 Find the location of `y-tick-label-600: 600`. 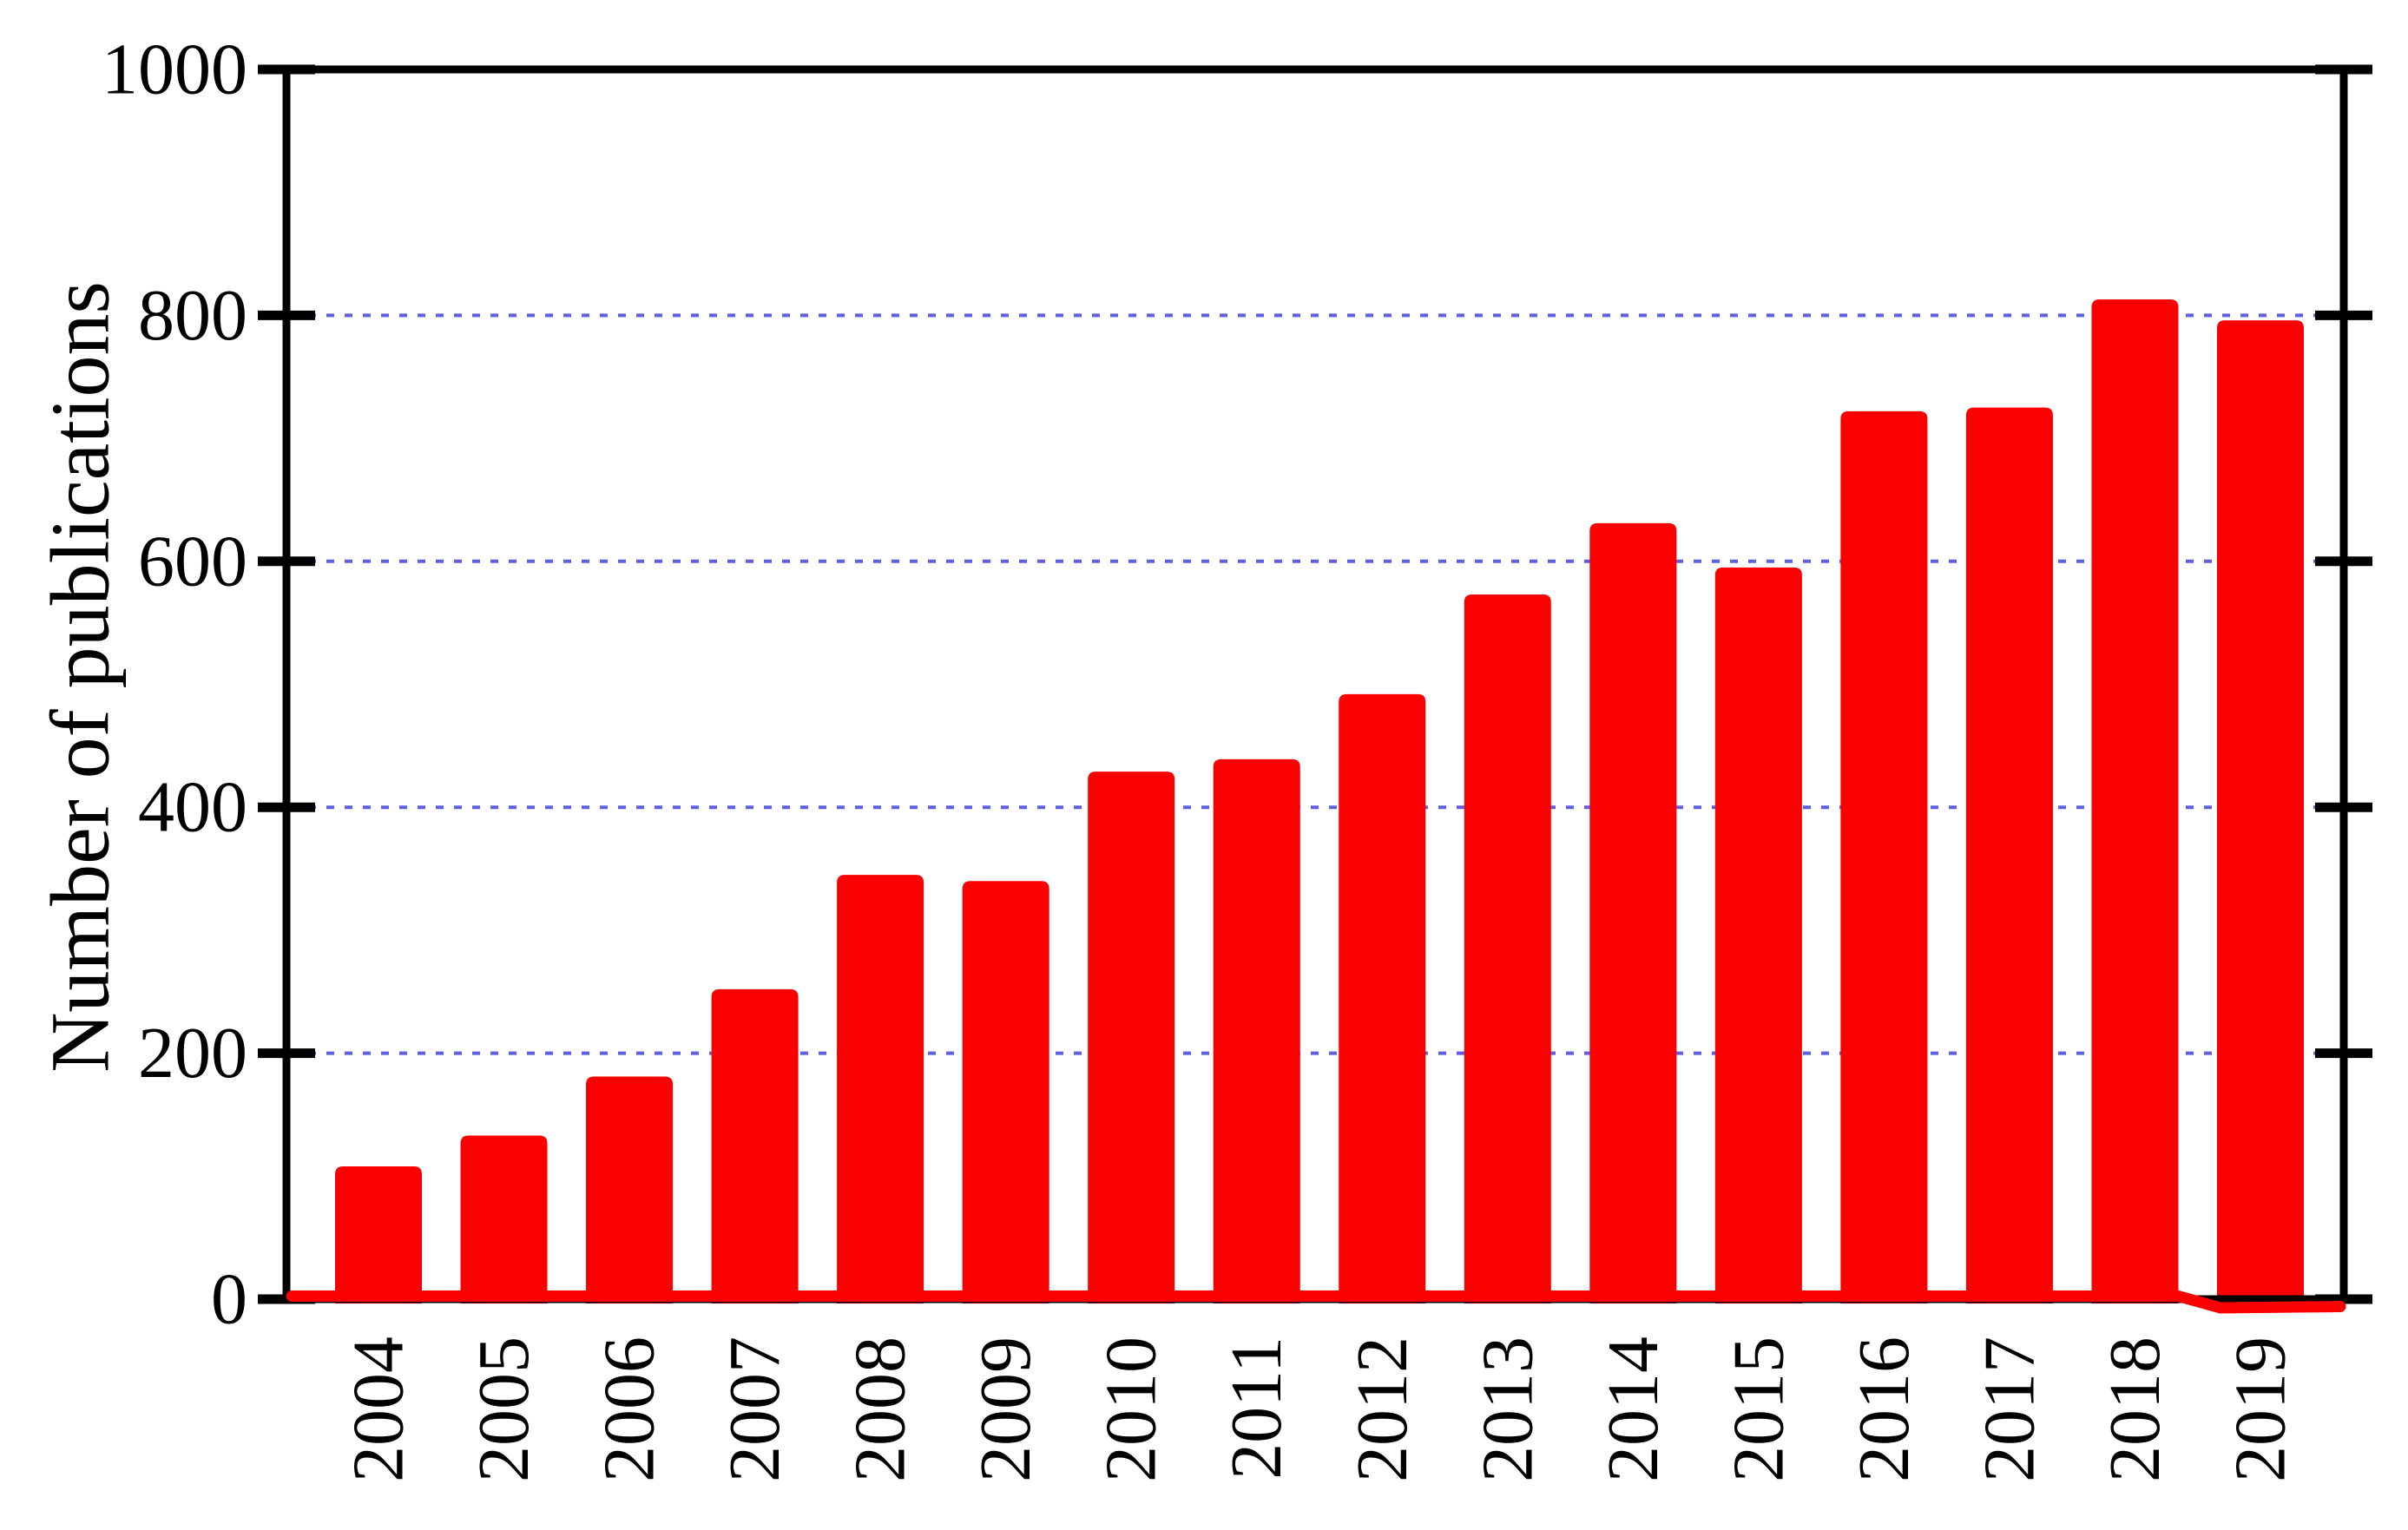

y-tick-label-600: 600 is located at coordinates (192, 561).